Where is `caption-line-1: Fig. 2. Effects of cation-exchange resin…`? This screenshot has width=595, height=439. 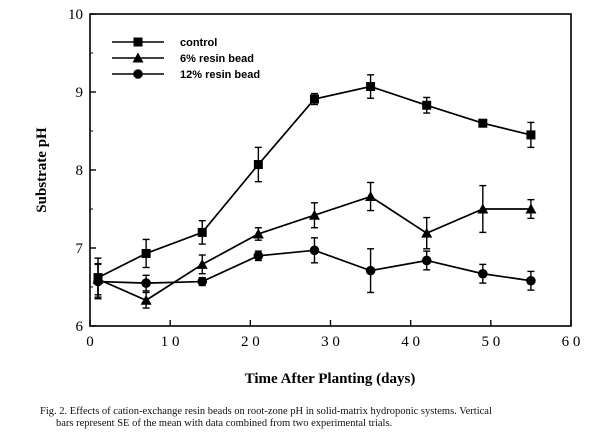 caption-line-1: Fig. 2. Effects of cation-exchange resin… is located at coordinates (266, 411).